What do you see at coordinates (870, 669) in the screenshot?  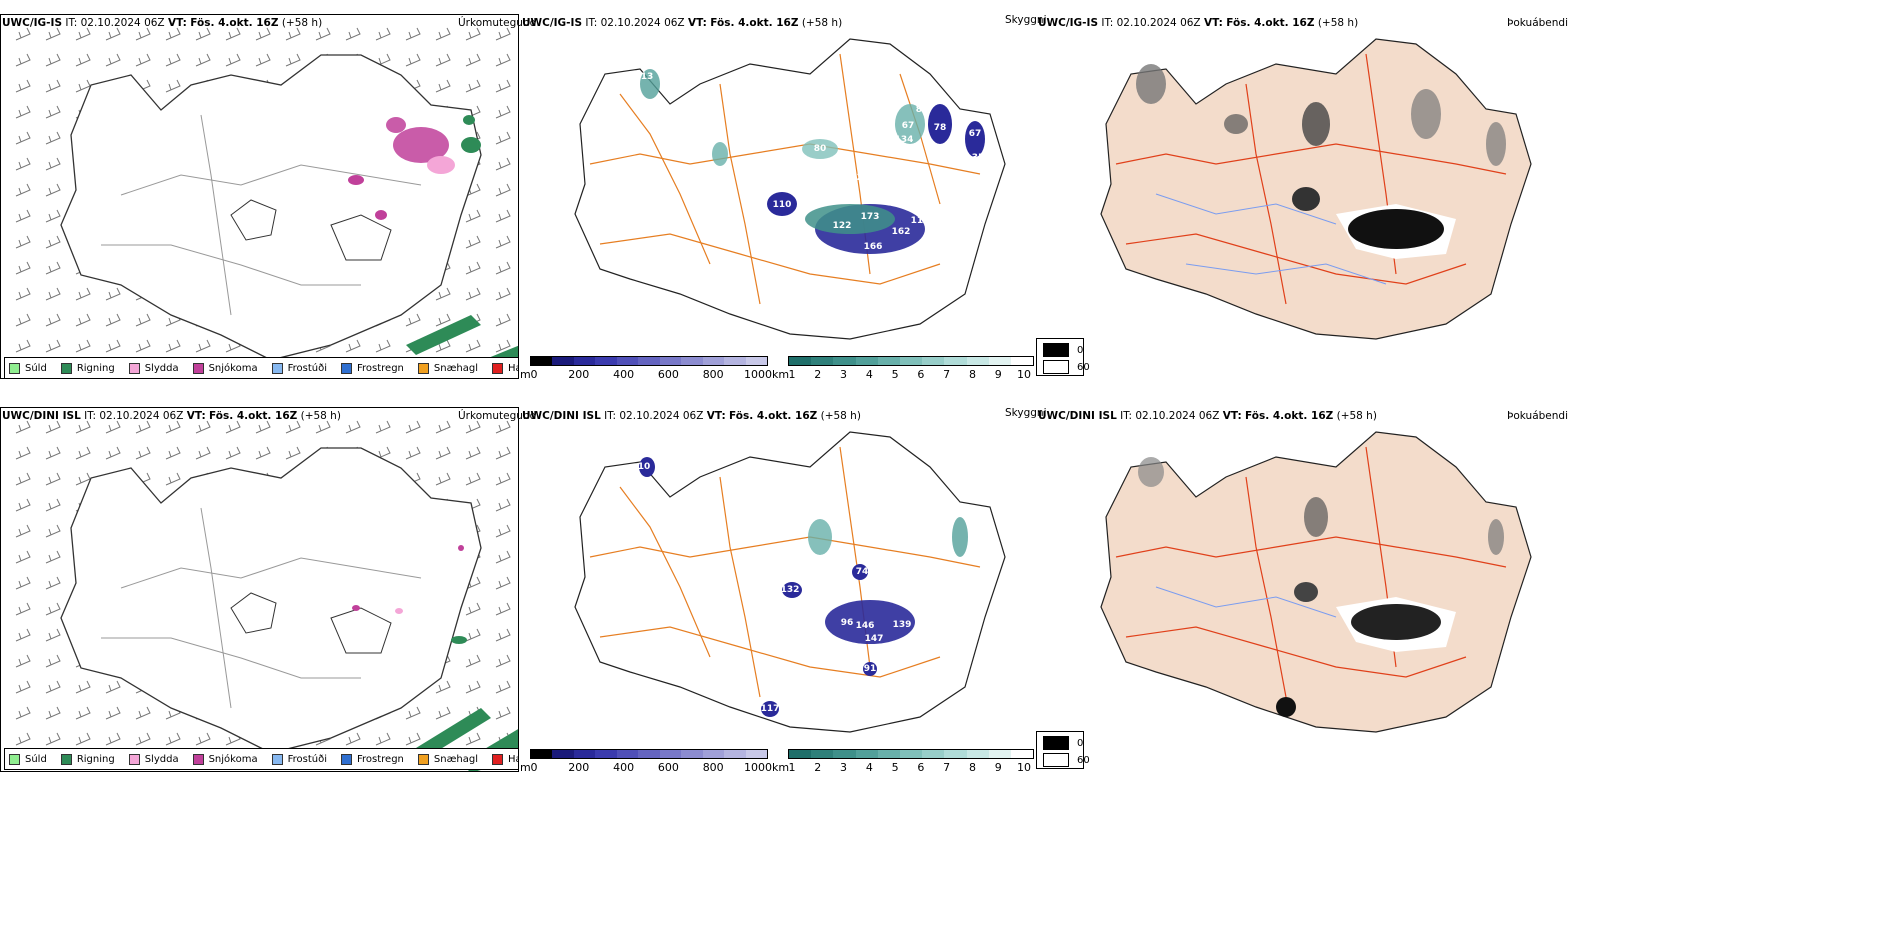 I see `vis-value-label: 91` at bounding box center [870, 669].